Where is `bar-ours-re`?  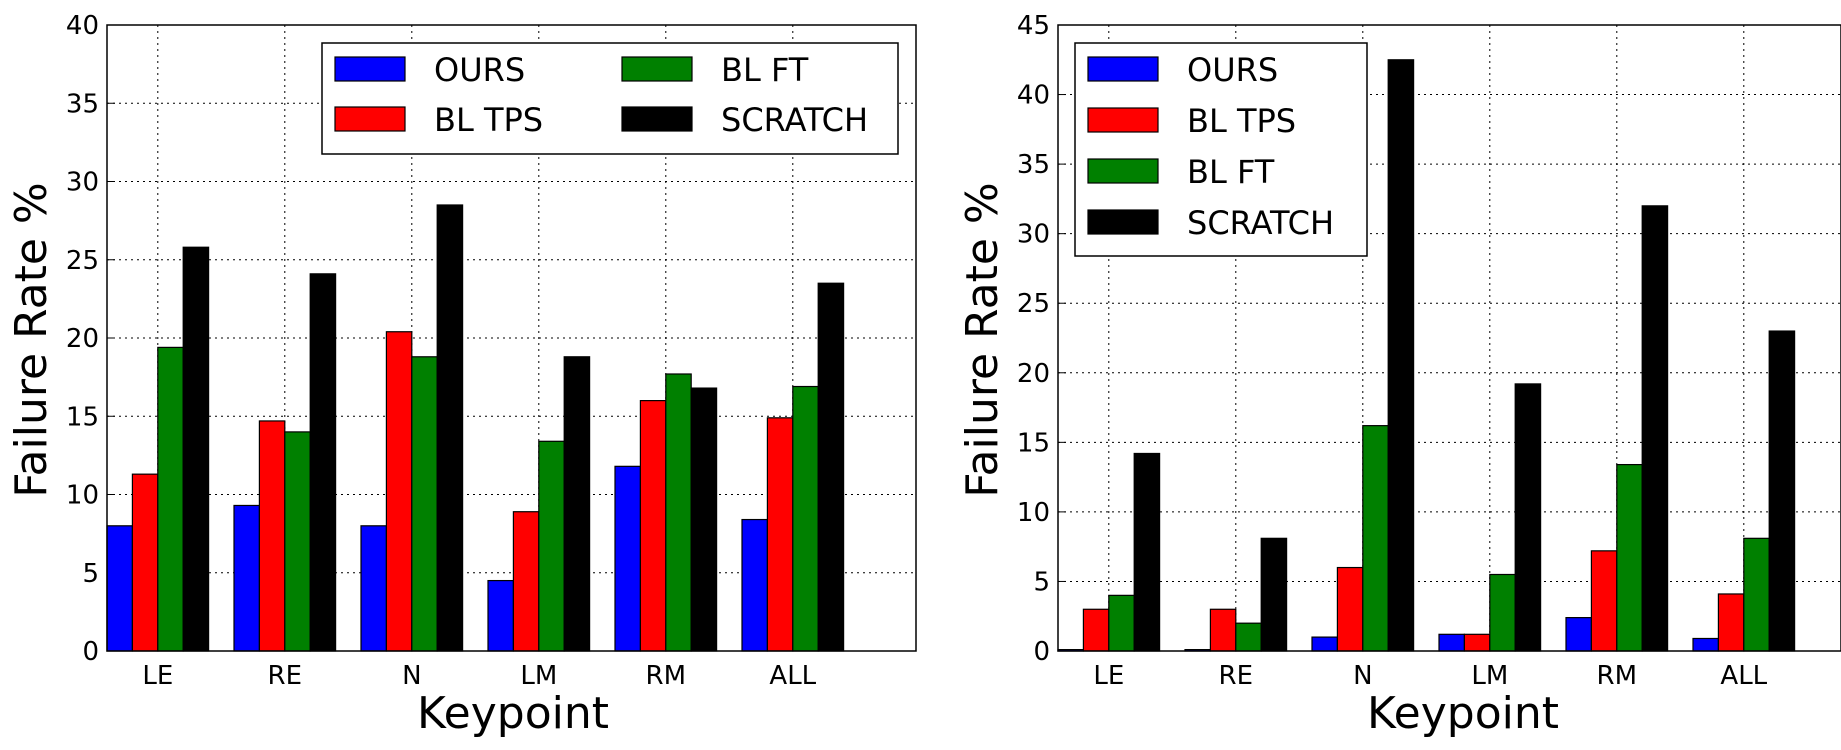 bar-ours-re is located at coordinates (246, 578).